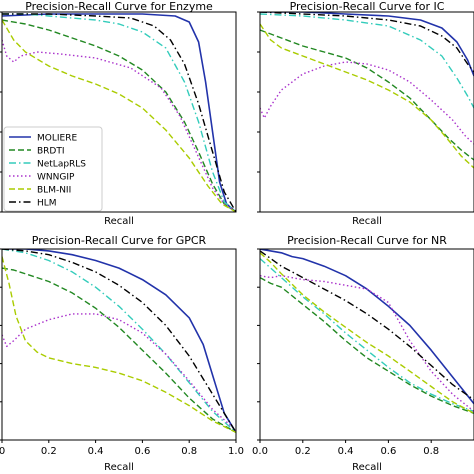 The height and width of the screenshot is (474, 474). Describe the element at coordinates (119, 372) in the screenshot. I see `series-line-wnngip` at that location.